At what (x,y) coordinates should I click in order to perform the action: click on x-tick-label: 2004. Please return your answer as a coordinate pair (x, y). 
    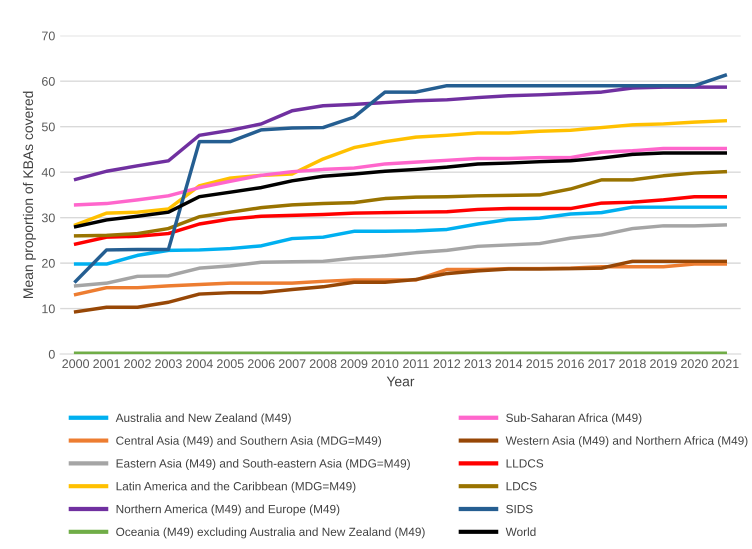
    Looking at the image, I should click on (199, 363).